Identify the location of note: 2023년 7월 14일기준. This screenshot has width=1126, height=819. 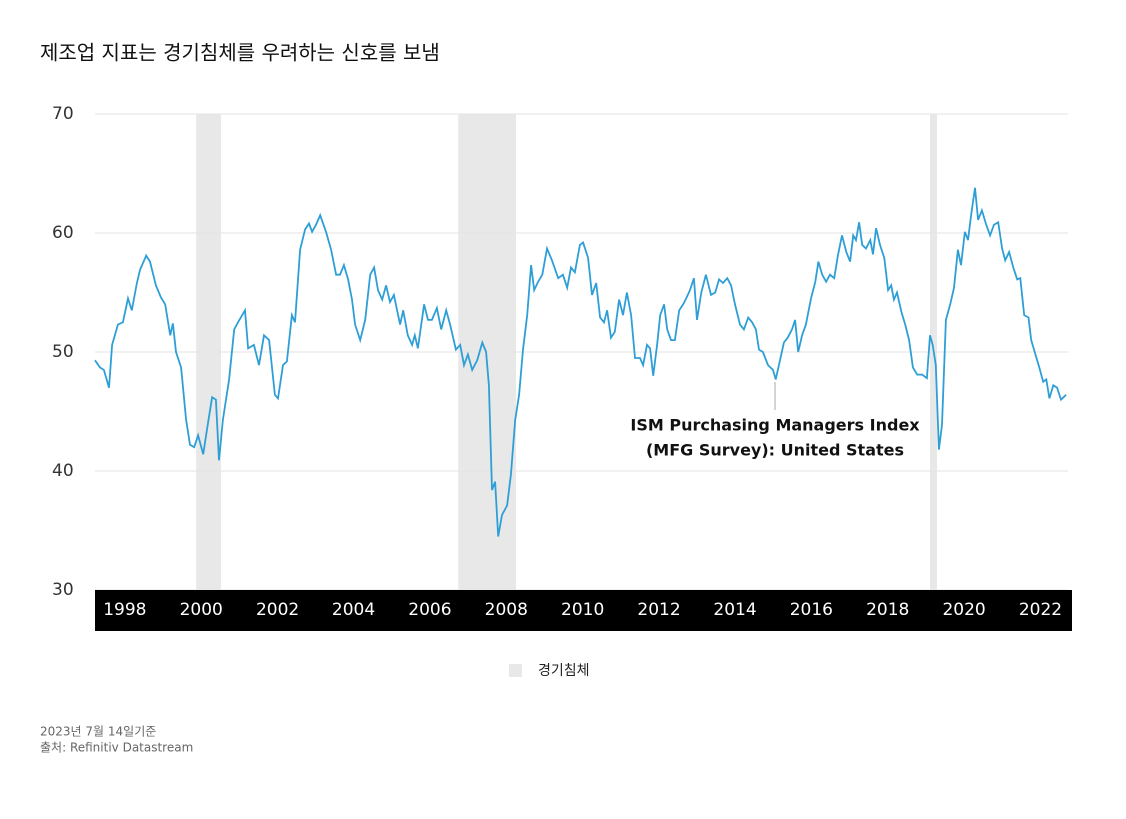
(98, 732).